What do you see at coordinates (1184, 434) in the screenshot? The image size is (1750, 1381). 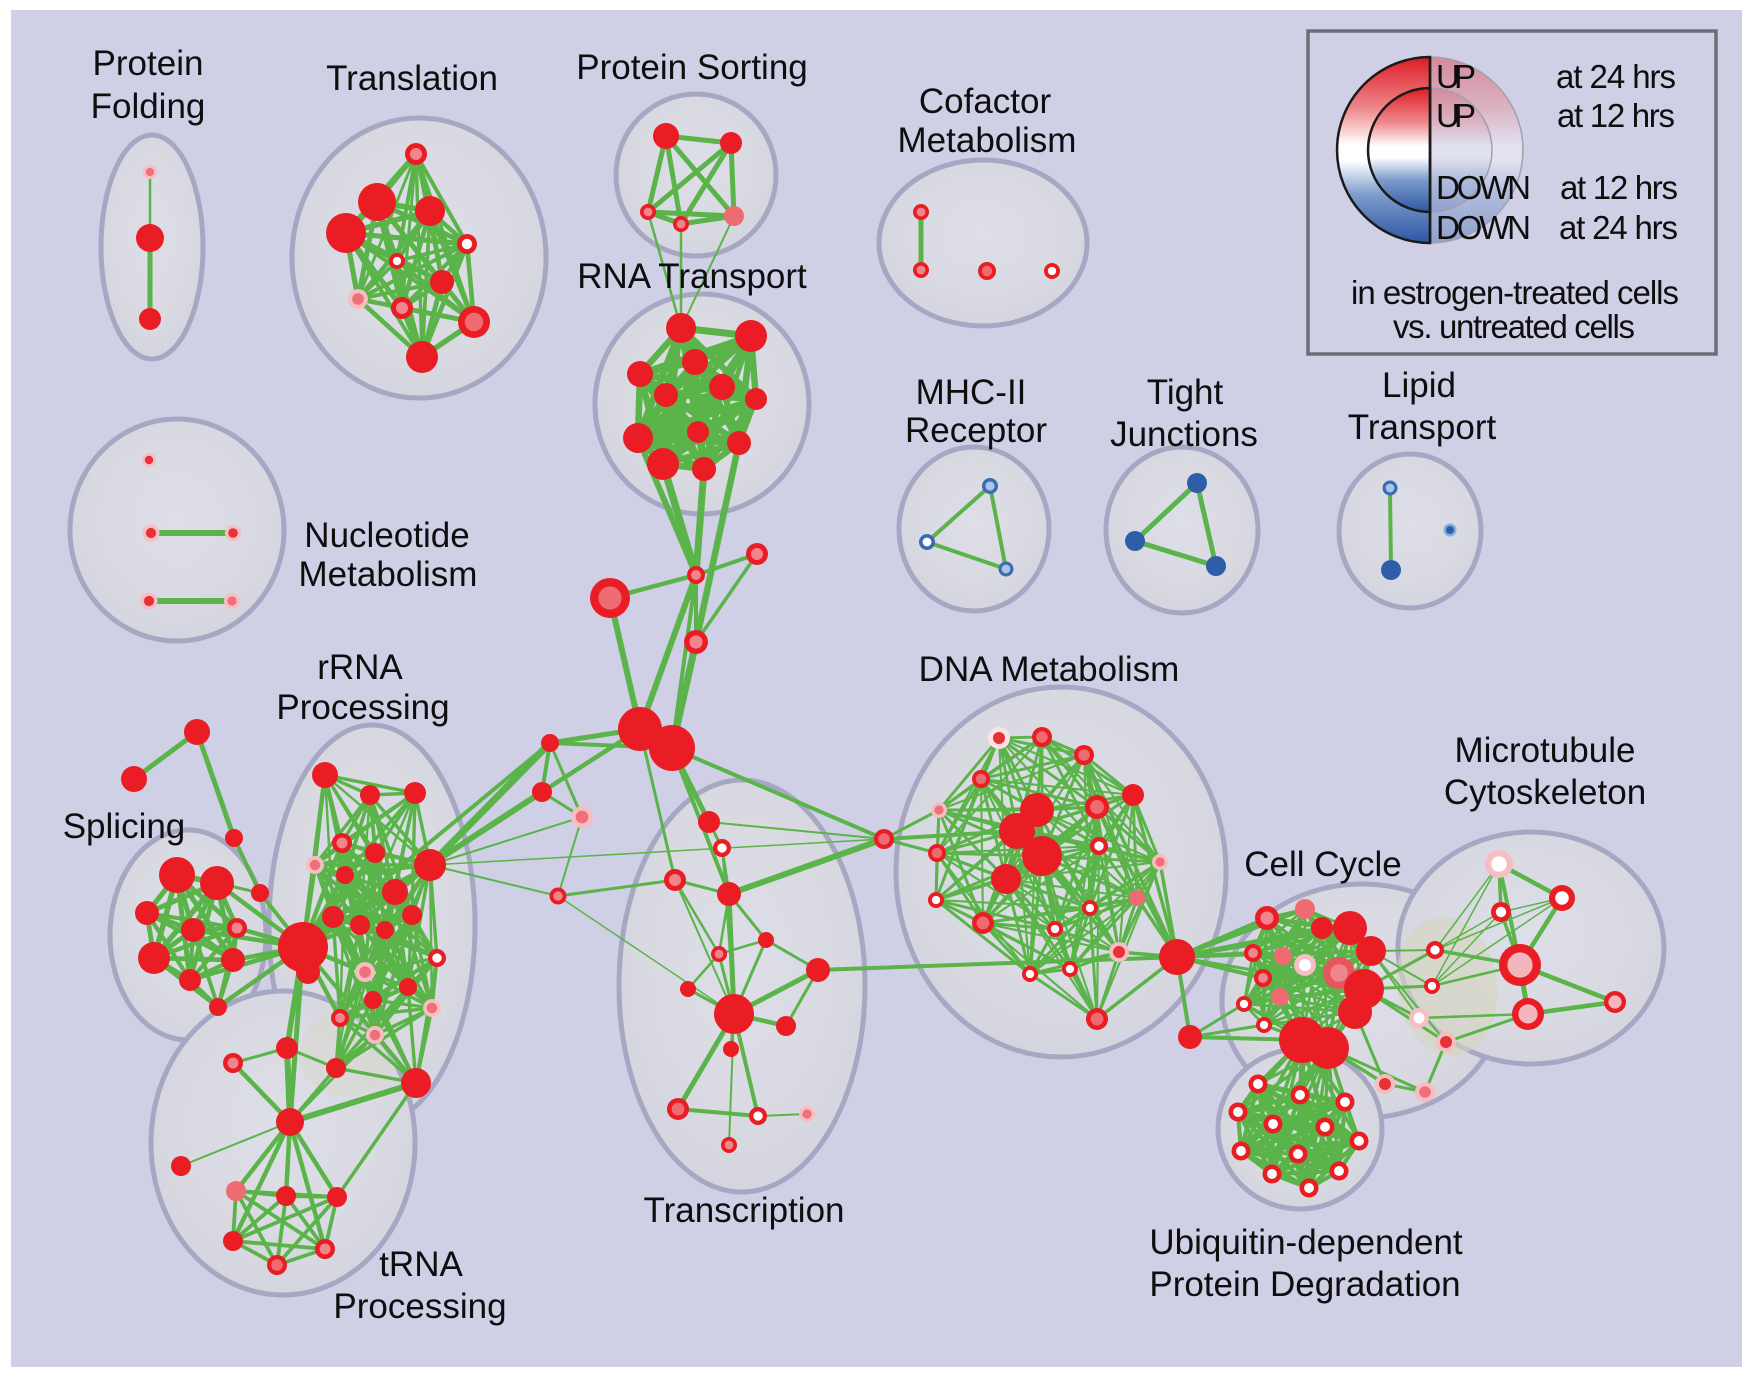 I see `svg-text: Junctions` at bounding box center [1184, 434].